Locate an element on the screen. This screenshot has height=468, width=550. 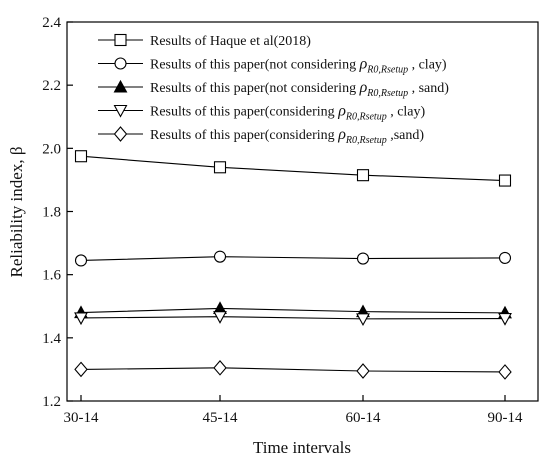
legend-label: Results of Haque et al(2018) is located at coordinates (230, 41).